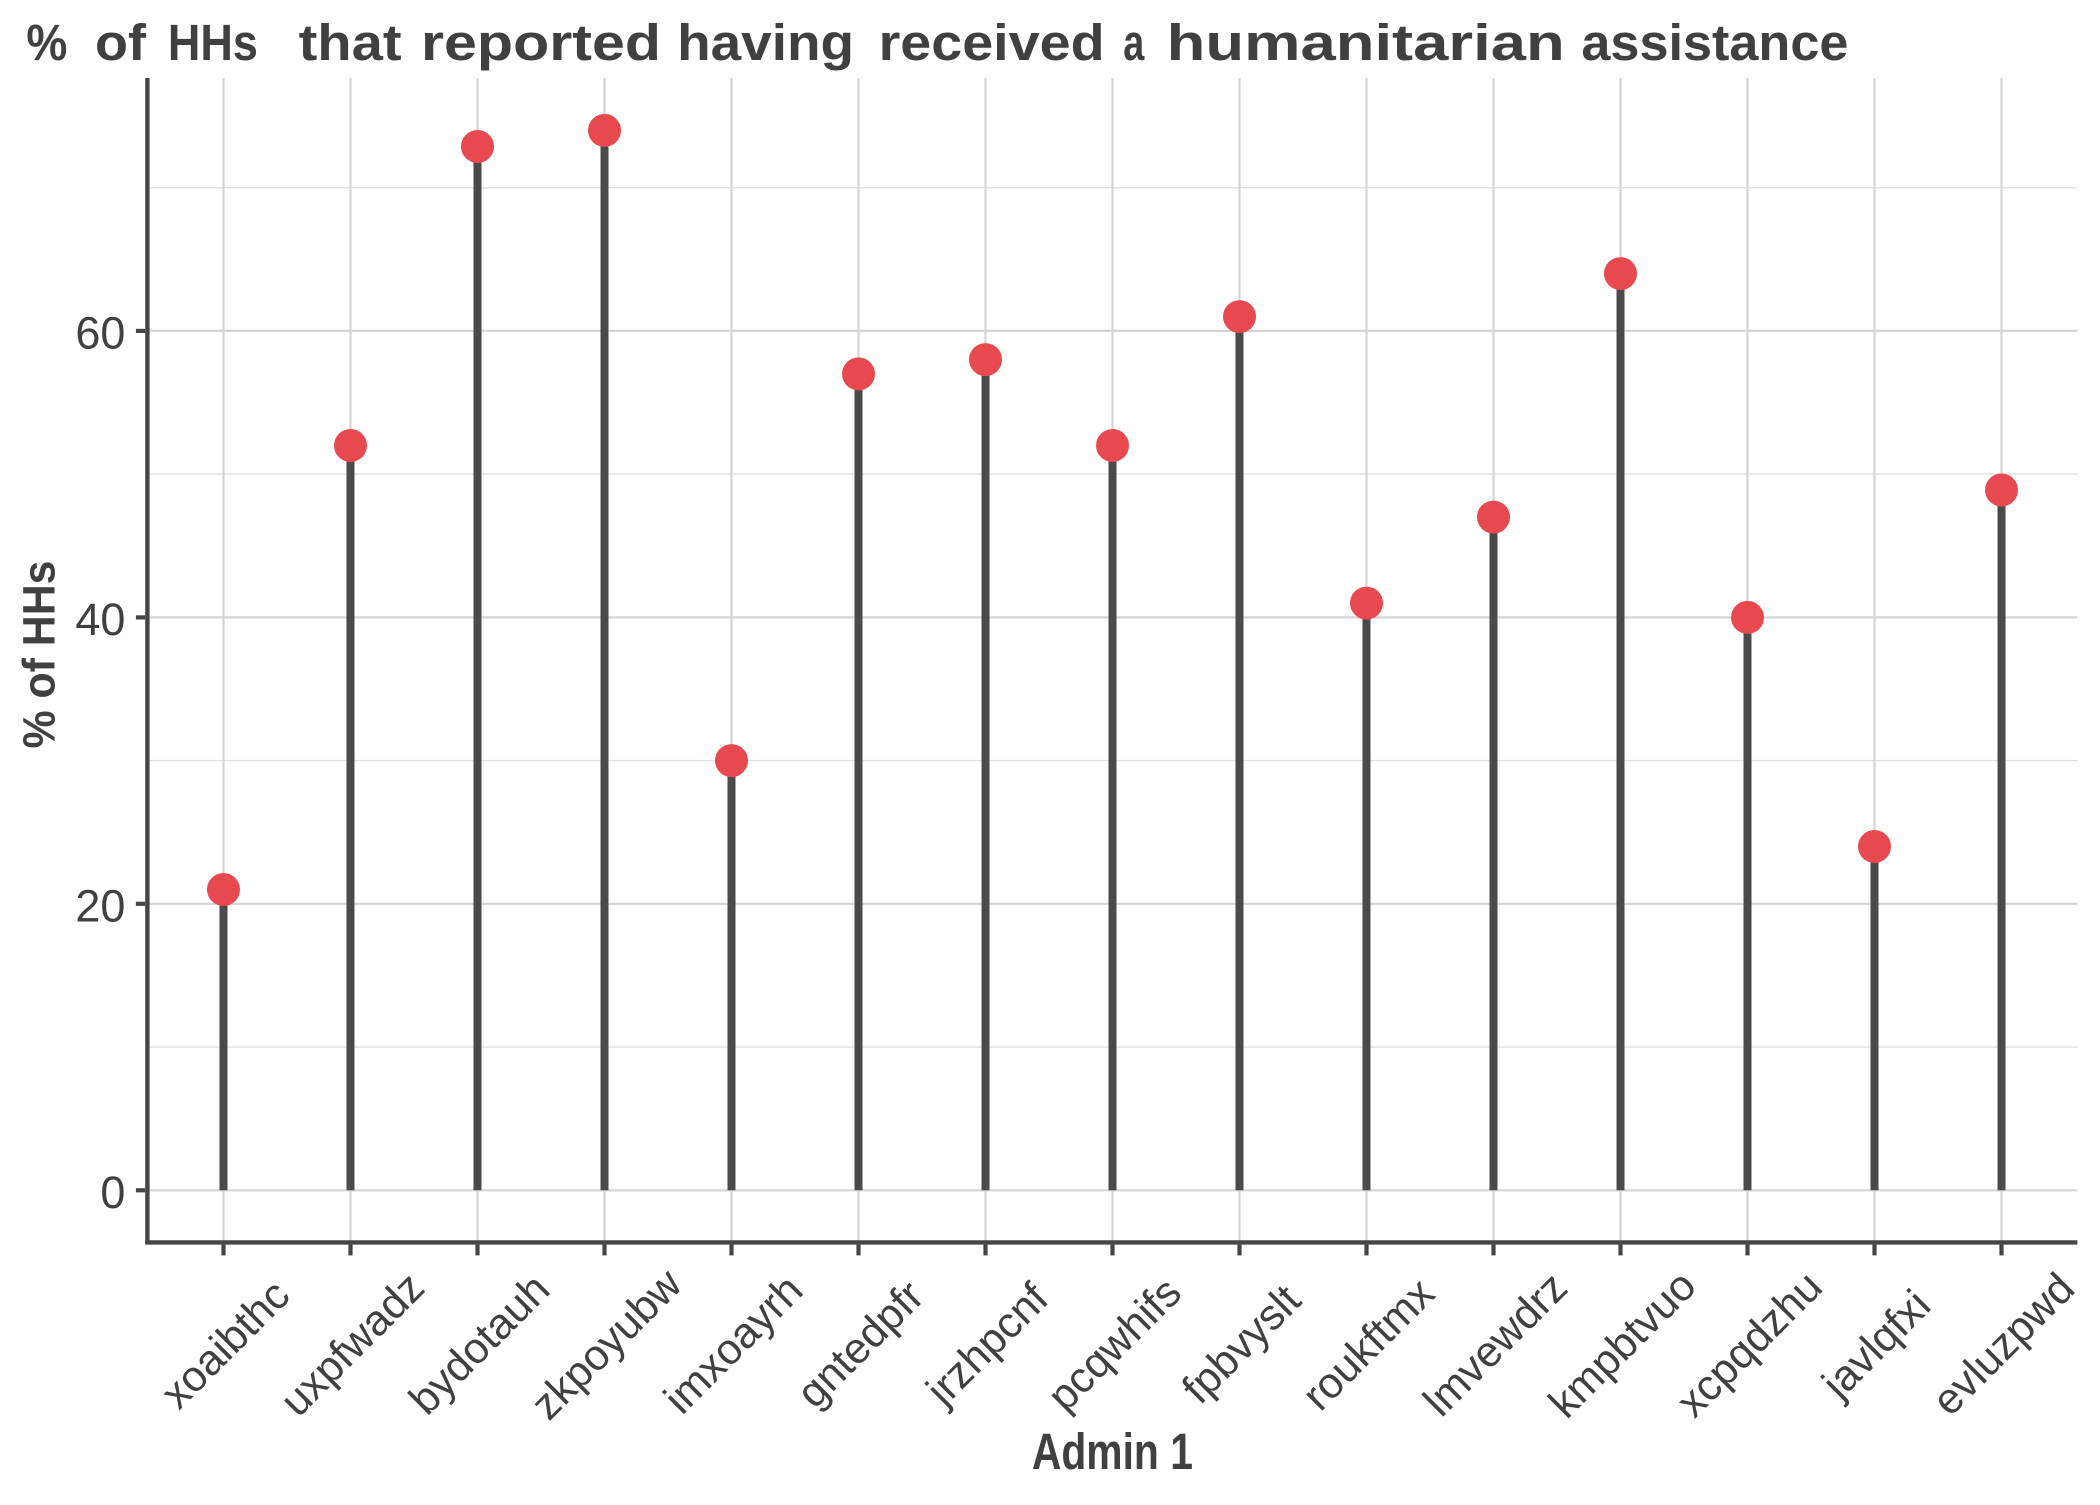  Describe the element at coordinates (350, 42) in the screenshot. I see `svg-text: that` at that location.